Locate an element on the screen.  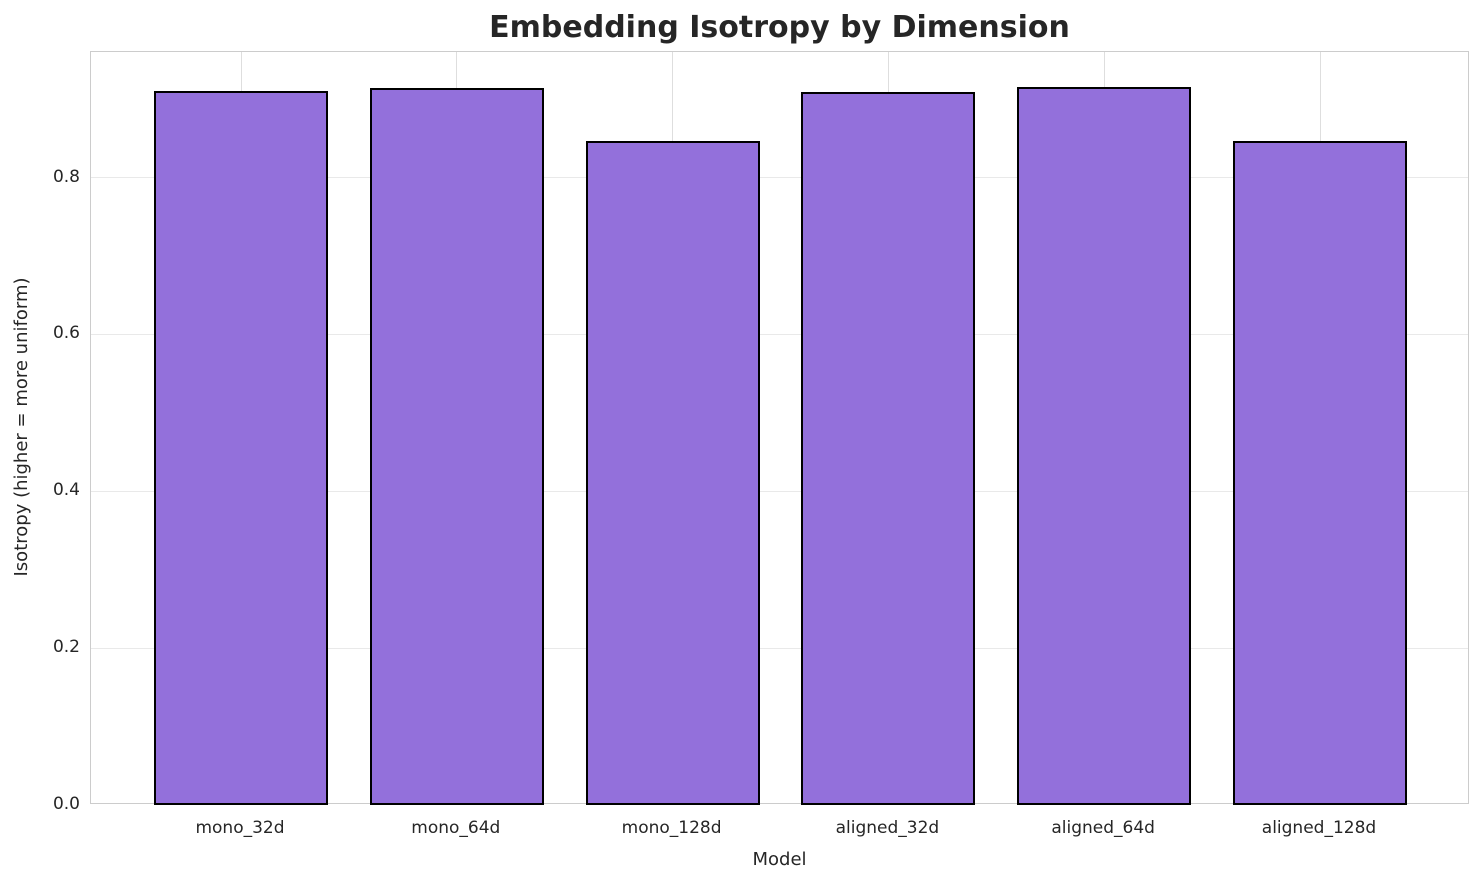
y-tick-label: 0.8 is located at coordinates (66, 176).